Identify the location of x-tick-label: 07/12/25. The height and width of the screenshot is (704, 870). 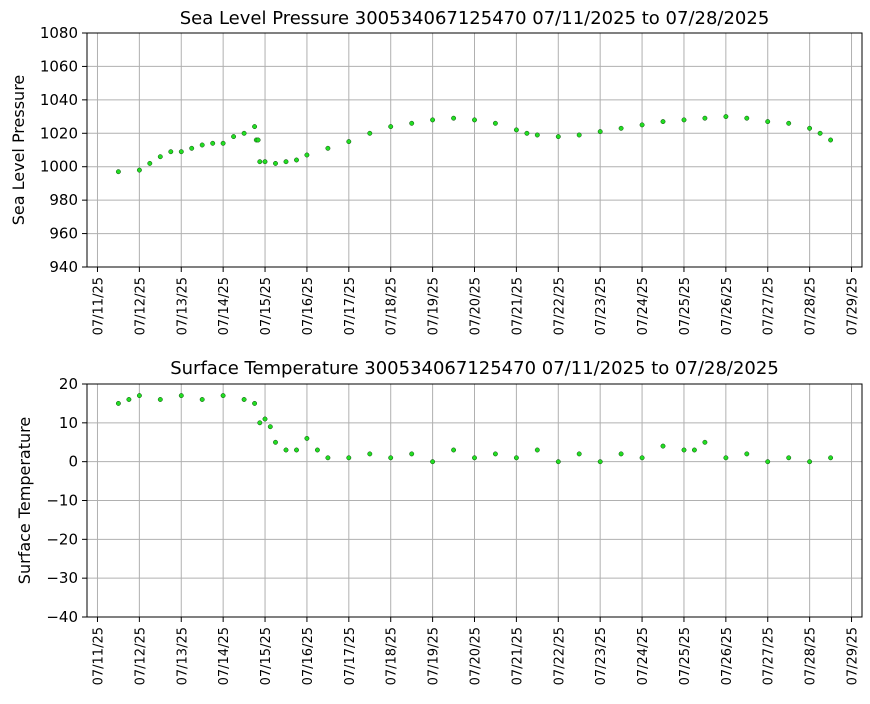
(140, 656).